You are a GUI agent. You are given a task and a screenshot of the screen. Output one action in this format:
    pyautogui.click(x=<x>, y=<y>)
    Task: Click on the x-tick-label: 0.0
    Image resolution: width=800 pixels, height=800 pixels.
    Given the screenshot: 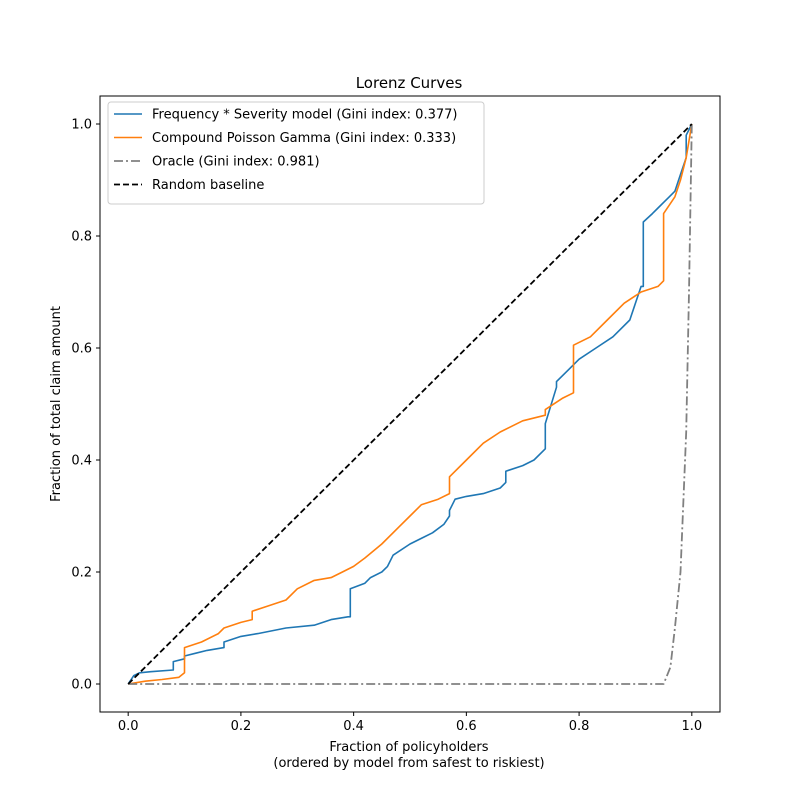 What is the action you would take?
    pyautogui.click(x=128, y=726)
    